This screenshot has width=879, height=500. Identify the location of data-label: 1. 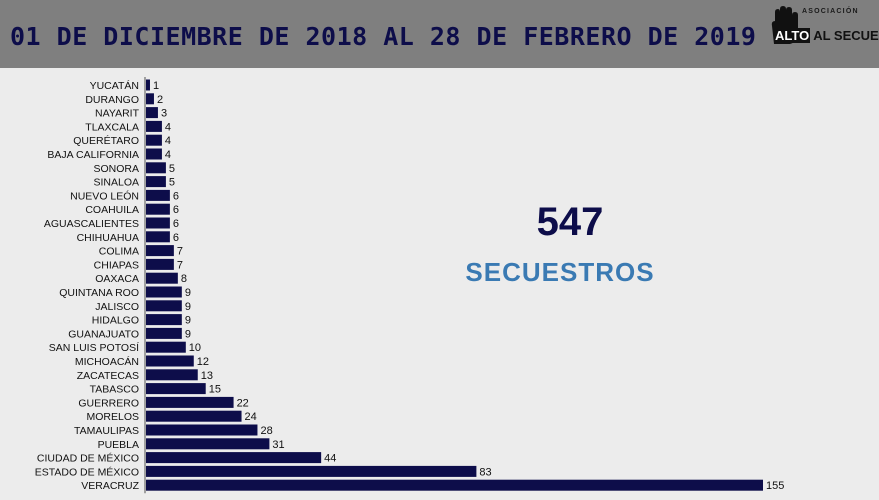
(156, 86).